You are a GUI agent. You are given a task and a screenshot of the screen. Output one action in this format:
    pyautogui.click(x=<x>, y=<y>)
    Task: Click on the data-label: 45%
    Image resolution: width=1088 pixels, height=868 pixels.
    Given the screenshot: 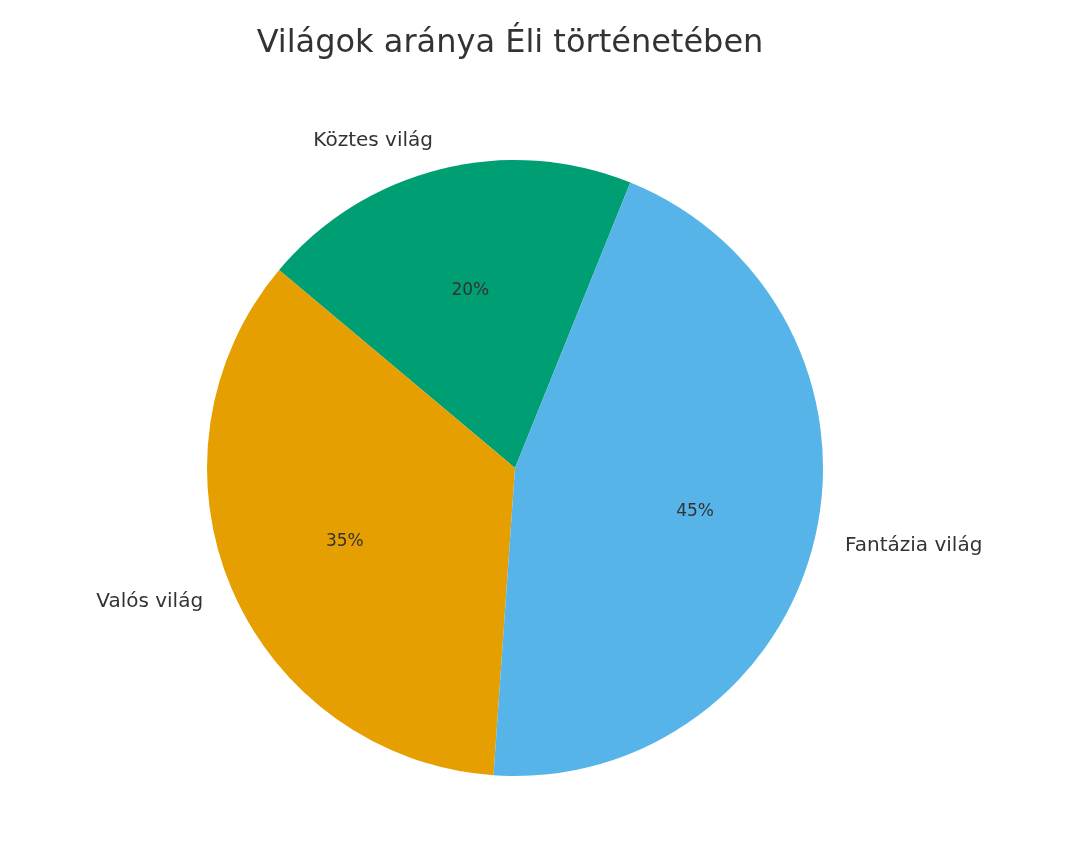 What is the action you would take?
    pyautogui.click(x=695, y=509)
    